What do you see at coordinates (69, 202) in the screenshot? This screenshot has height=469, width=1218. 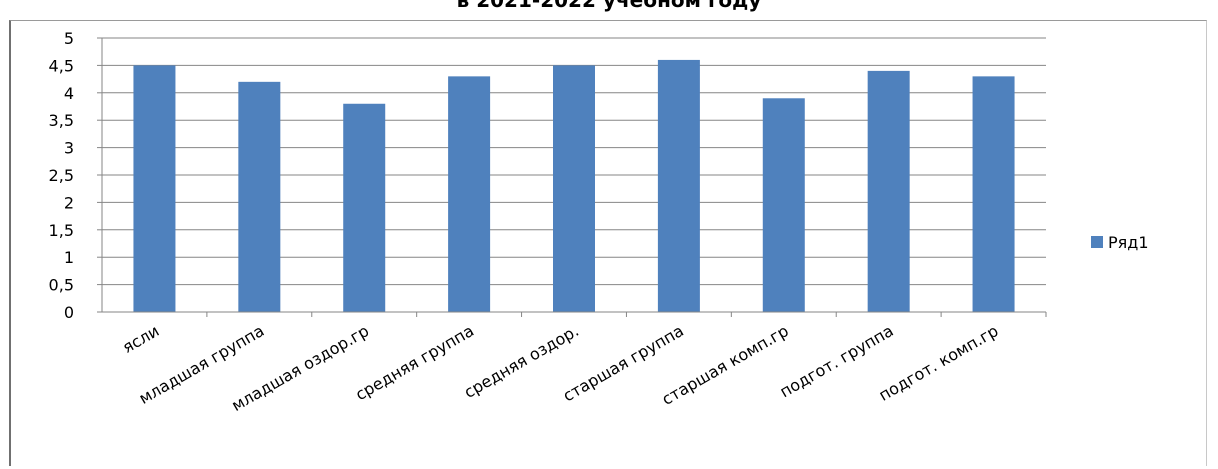 I see `y-tick-label: 2` at bounding box center [69, 202].